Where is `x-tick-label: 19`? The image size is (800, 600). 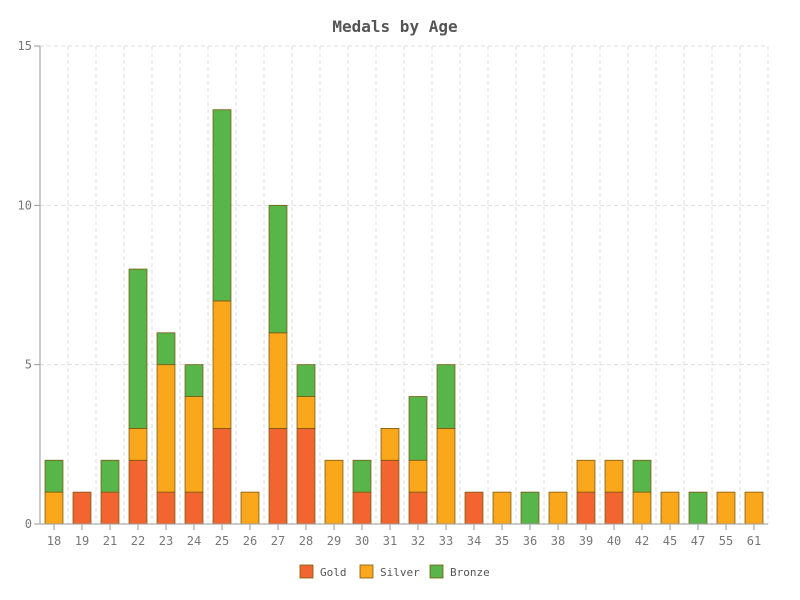
x-tick-label: 19 is located at coordinates (82, 541).